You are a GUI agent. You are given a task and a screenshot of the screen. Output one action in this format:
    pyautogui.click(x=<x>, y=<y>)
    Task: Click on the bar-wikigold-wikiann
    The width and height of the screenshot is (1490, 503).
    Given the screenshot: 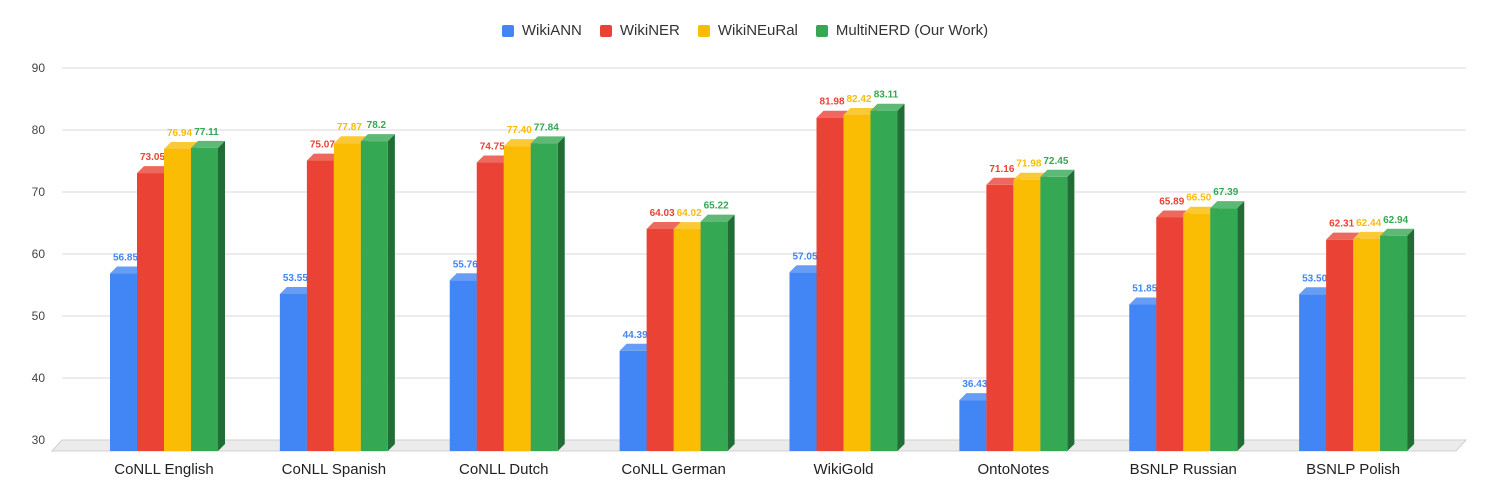 What is the action you would take?
    pyautogui.click(x=803, y=361)
    